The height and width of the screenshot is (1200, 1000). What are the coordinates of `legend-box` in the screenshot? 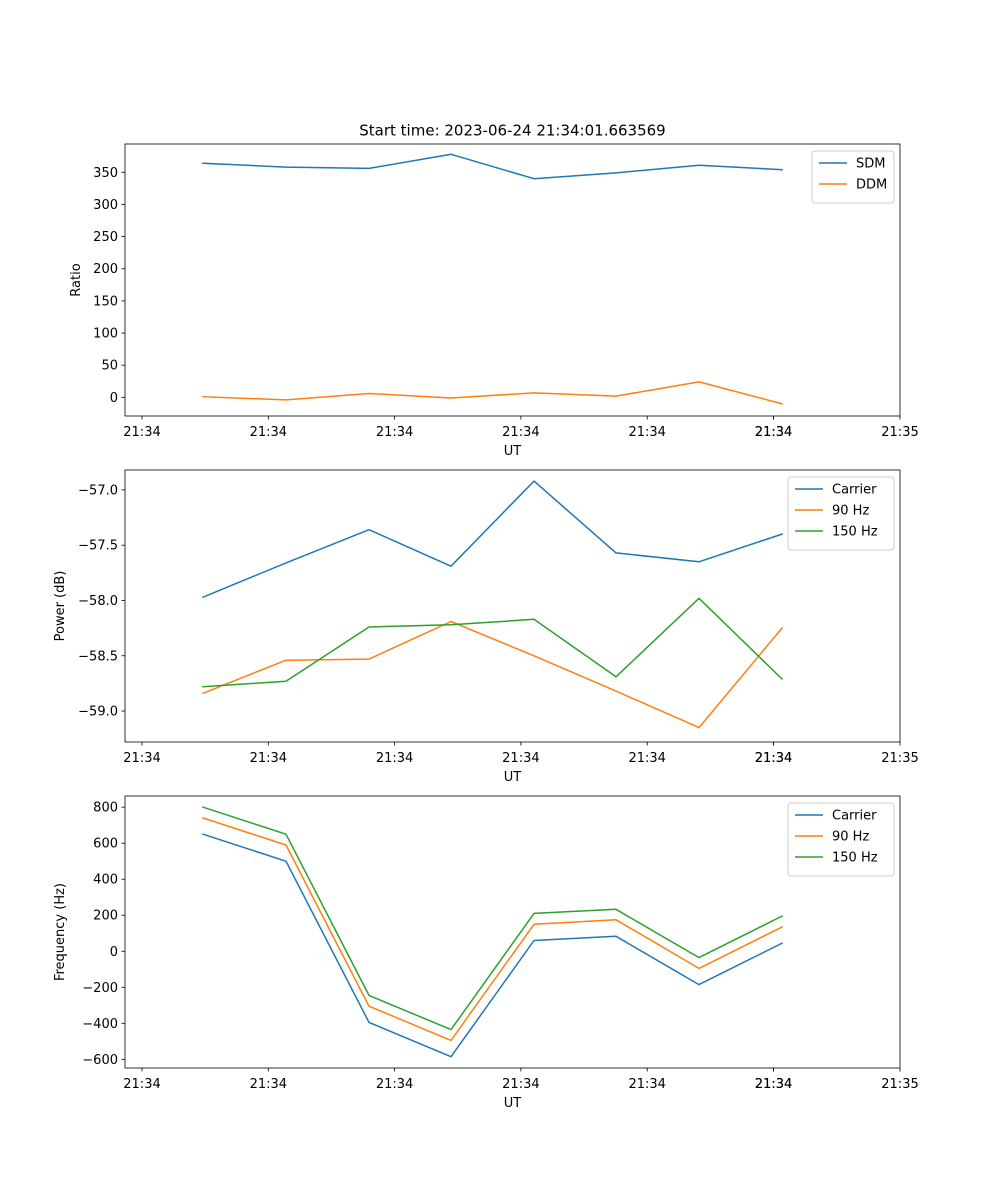 It's located at (853, 177).